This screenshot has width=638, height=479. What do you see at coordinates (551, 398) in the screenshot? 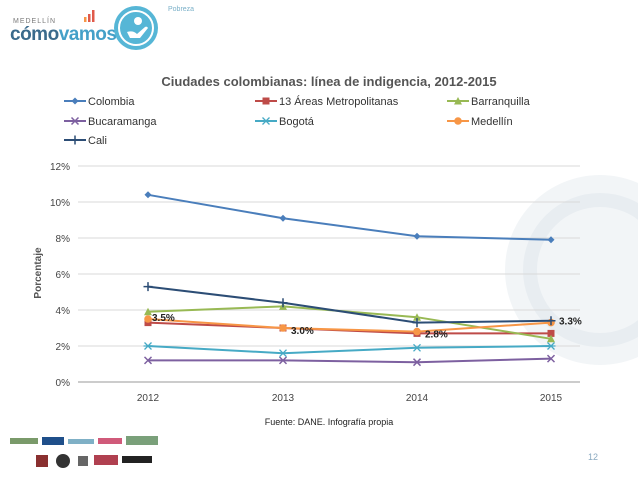
I see `x-tick-label: 2015` at bounding box center [551, 398].